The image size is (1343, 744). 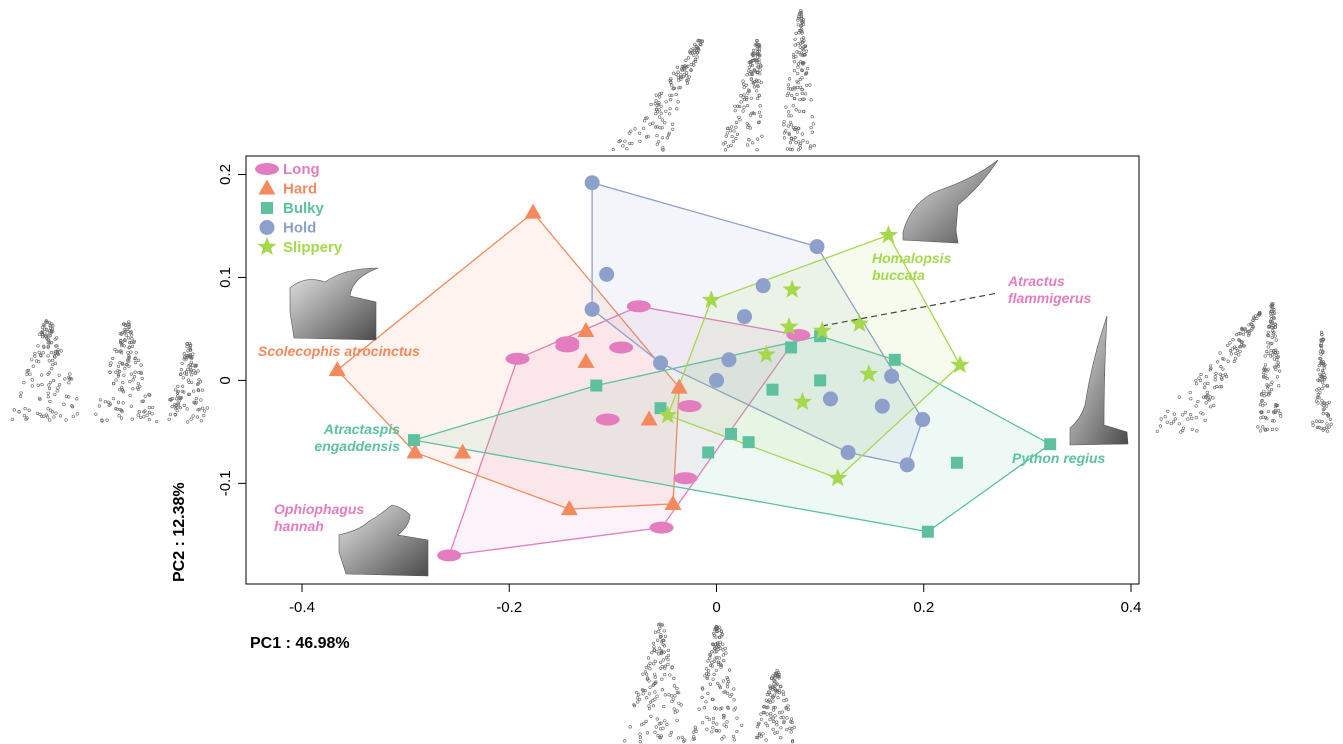 What do you see at coordinates (361, 429) in the screenshot?
I see `annotation-atractaspis-1: Atractaspis` at bounding box center [361, 429].